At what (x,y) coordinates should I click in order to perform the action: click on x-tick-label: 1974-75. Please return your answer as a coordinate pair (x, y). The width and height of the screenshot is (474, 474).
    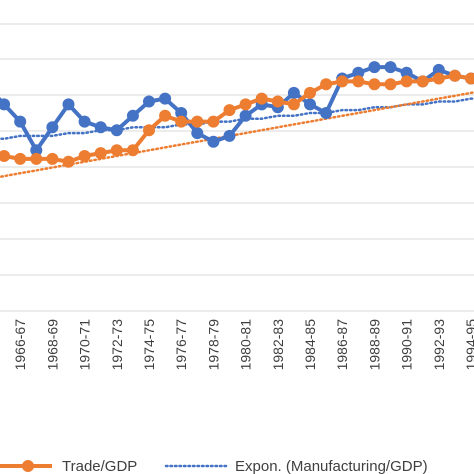
    Looking at the image, I should click on (149, 345).